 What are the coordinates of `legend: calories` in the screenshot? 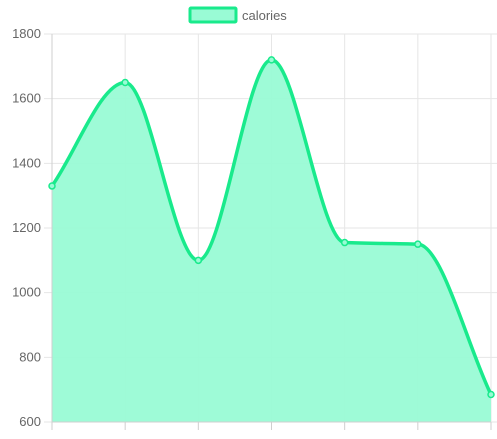 It's located at (237, 15).